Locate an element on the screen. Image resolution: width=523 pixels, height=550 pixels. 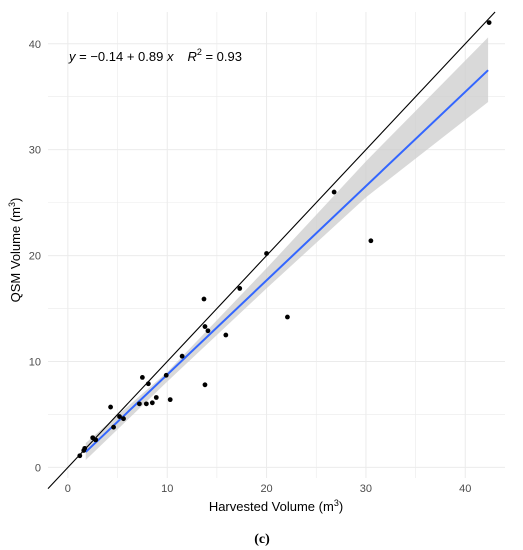
y-axis-title-close: ) is located at coordinates (15, 200).